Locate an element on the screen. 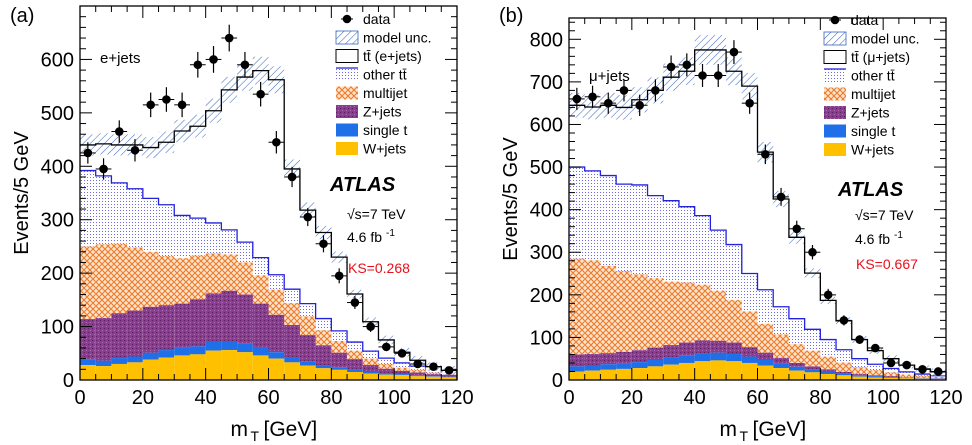 The image size is (972, 445). y-tick-label: 300 is located at coordinates (546, 253).